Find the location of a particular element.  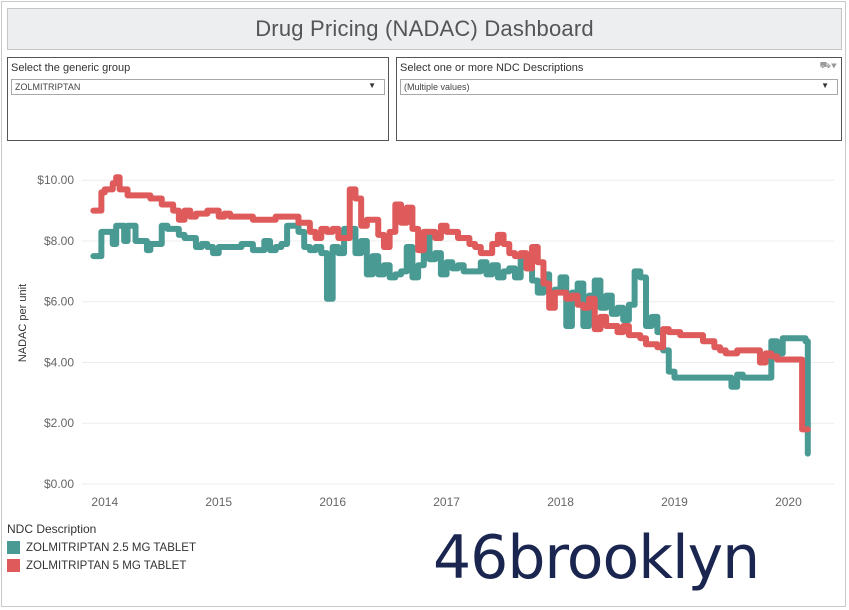

y-axis-label: NADAC per unit is located at coordinates (23, 323).